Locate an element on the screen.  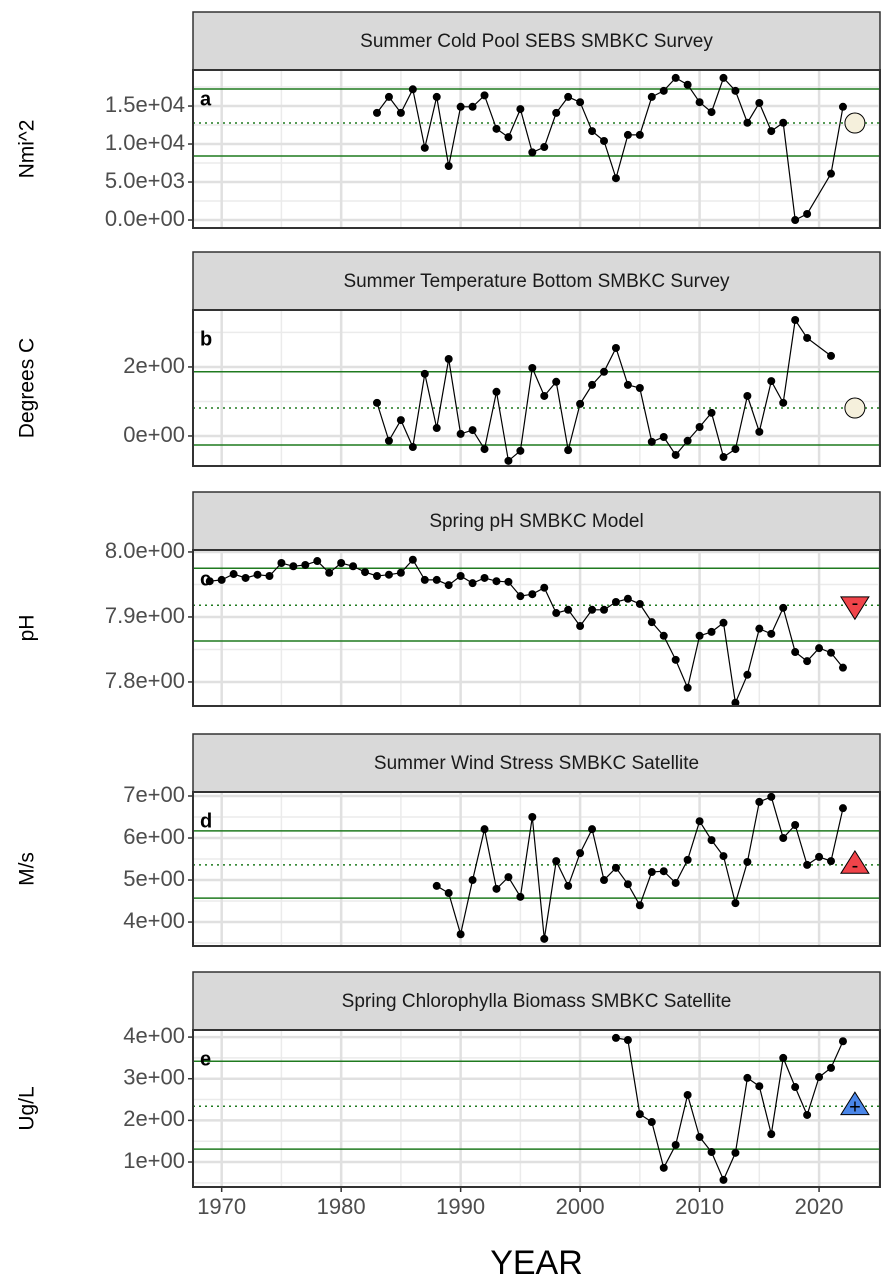
y-tick-label: 1.5e+04 is located at coordinates (145, 104).